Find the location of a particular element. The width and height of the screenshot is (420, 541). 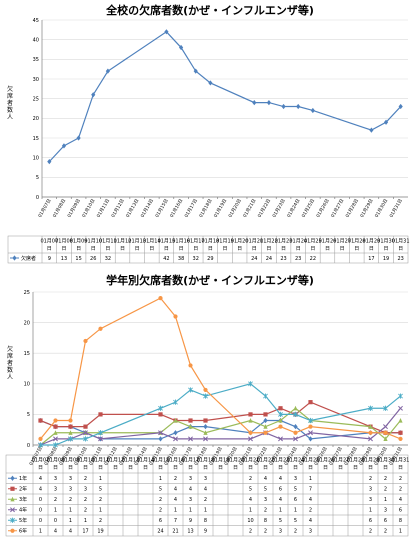

table-cell: 22 is located at coordinates (313, 259).